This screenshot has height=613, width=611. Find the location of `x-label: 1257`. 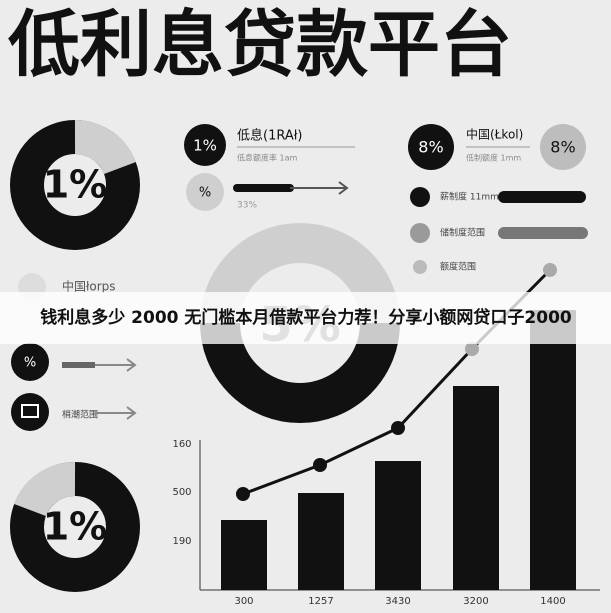

x-label: 1257 is located at coordinates (320, 601).